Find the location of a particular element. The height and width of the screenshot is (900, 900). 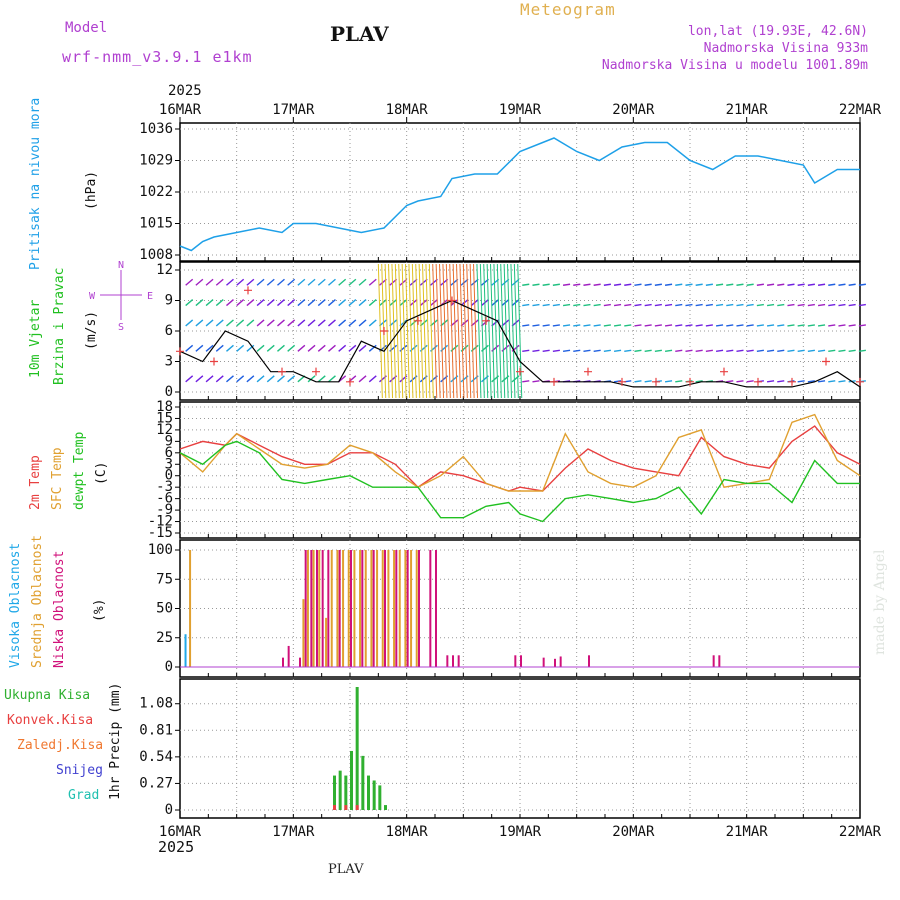

y-tick-label: 9 is located at coordinates (169, 441).